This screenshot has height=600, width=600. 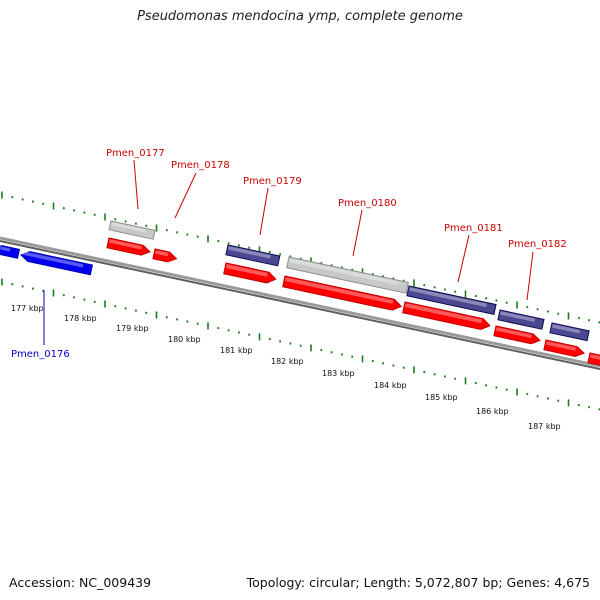 What do you see at coordinates (10, 252) in the screenshot?
I see `cds-reverse-partial` at bounding box center [10, 252].